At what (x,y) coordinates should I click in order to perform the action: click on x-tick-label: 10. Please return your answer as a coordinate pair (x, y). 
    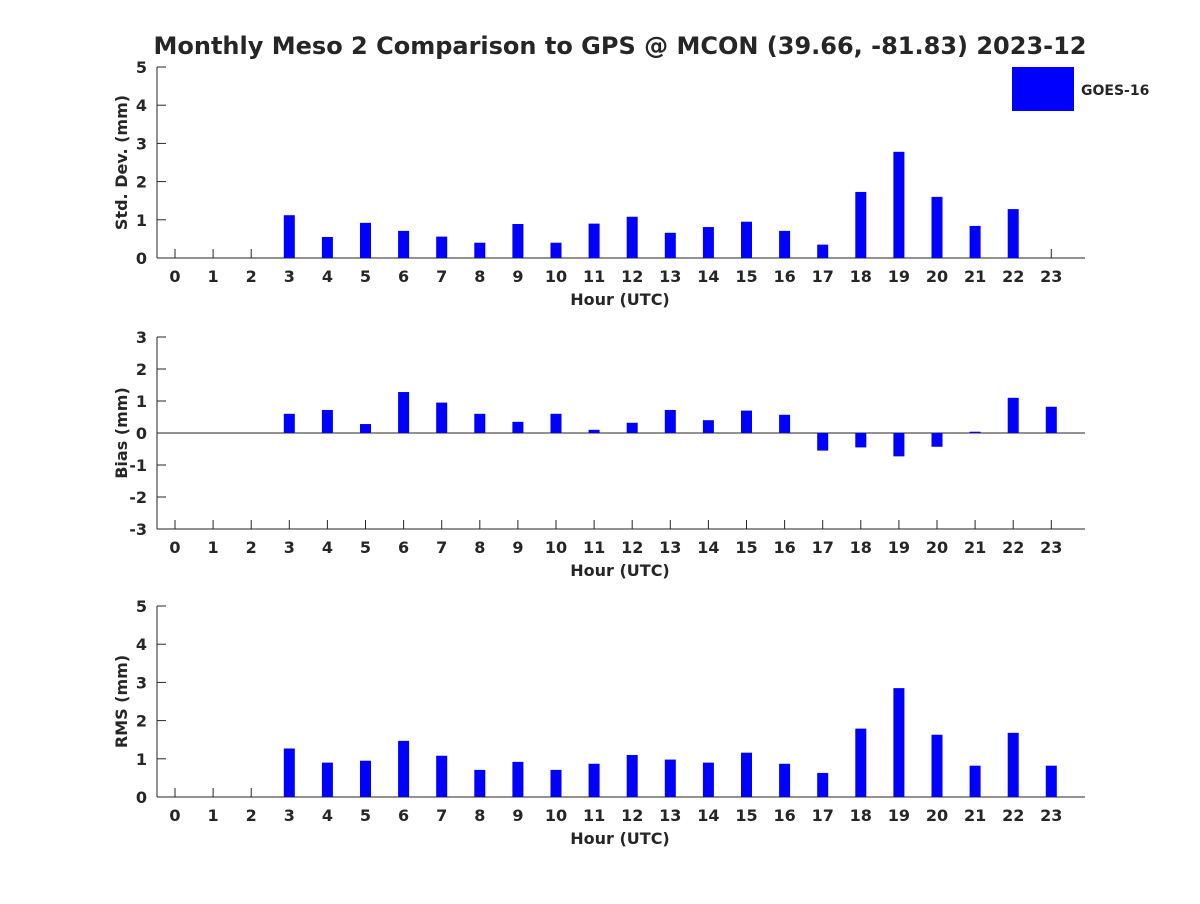
    Looking at the image, I should click on (556, 276).